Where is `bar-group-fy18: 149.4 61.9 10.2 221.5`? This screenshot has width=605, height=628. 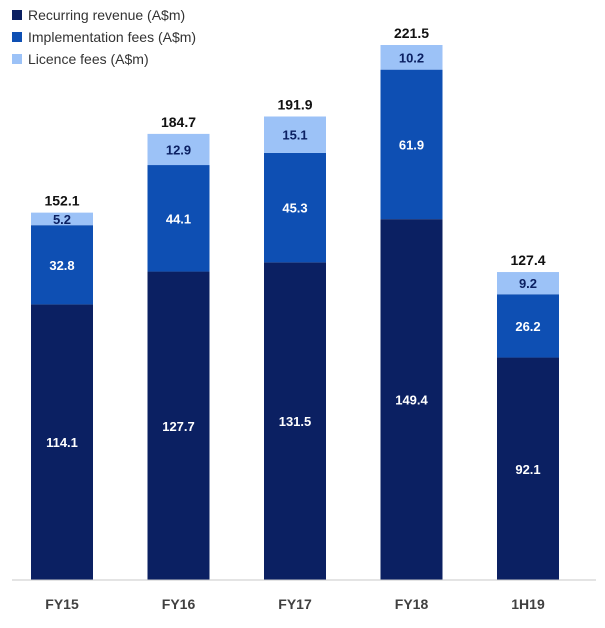 bar-group-fy18: 149.4 61.9 10.2 221.5 is located at coordinates (411, 302).